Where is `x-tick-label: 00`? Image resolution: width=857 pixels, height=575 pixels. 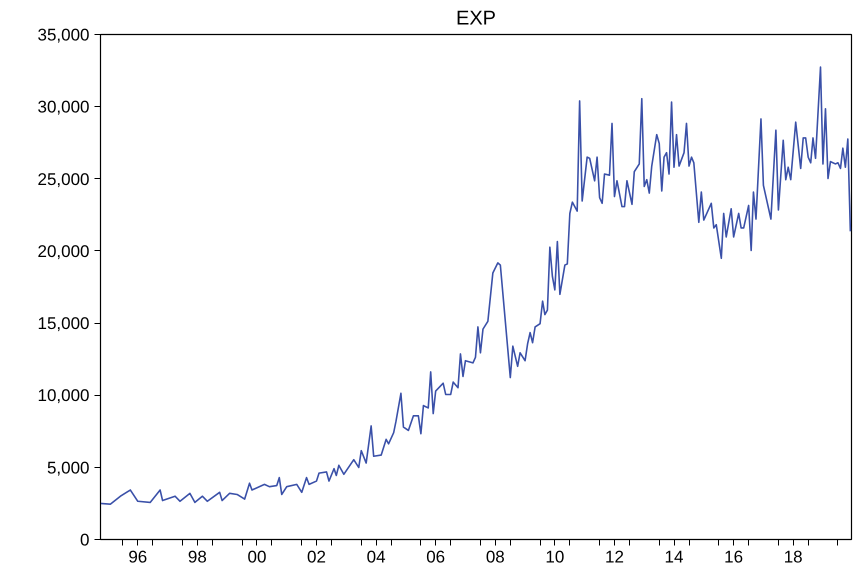 x-tick-label: 00 is located at coordinates (256, 557).